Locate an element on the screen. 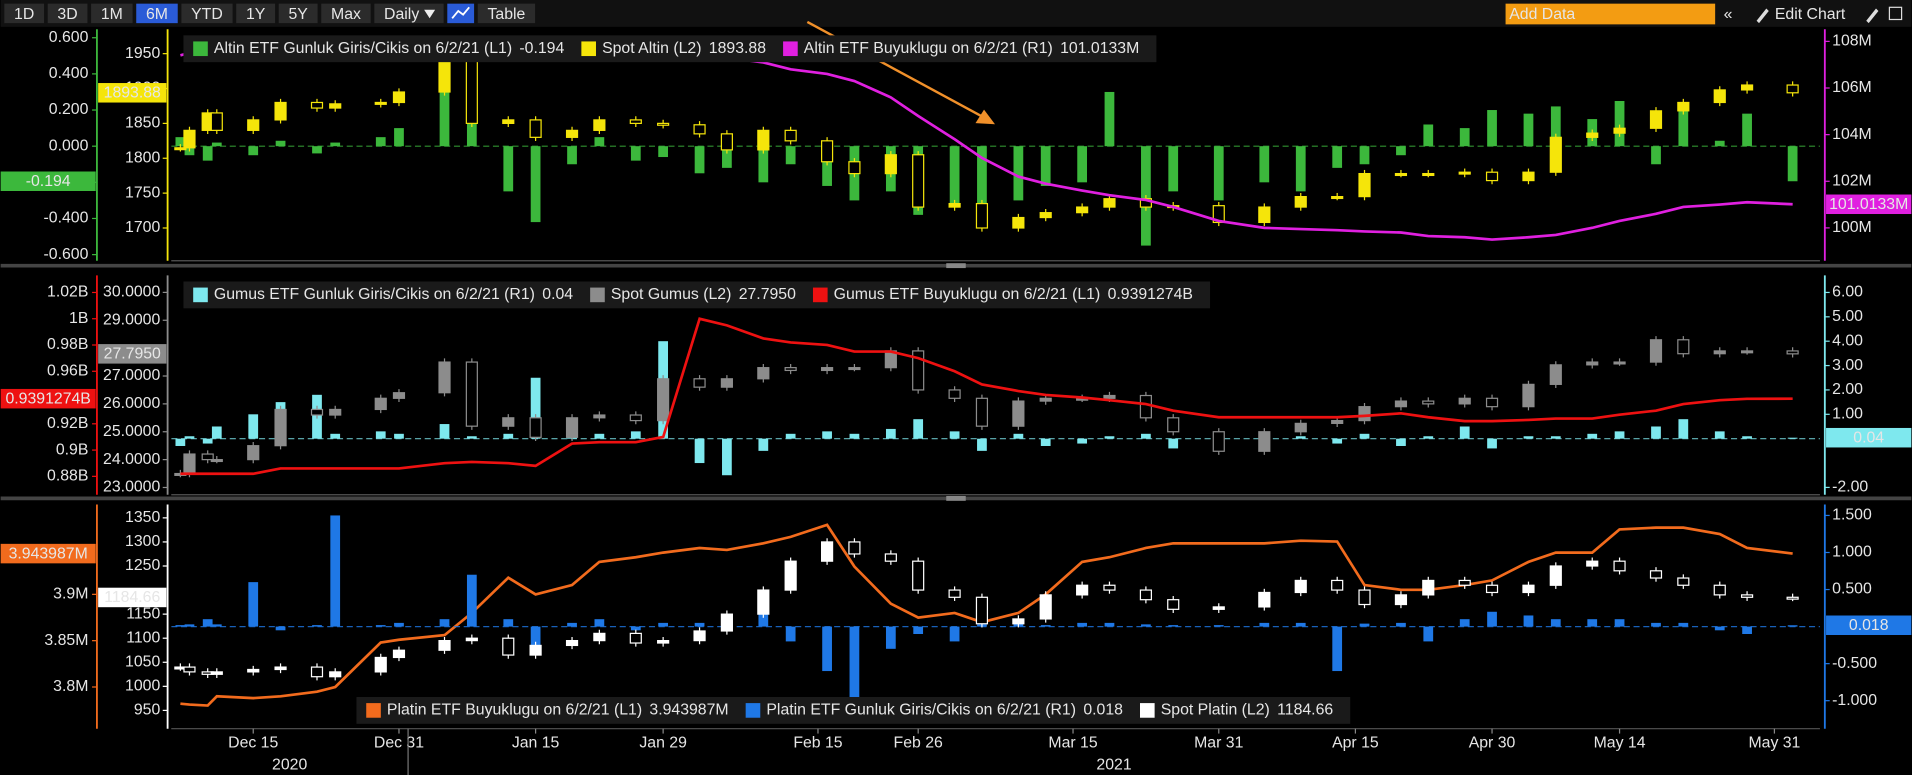 The image size is (1912, 775). table-button is located at coordinates (506, 13).